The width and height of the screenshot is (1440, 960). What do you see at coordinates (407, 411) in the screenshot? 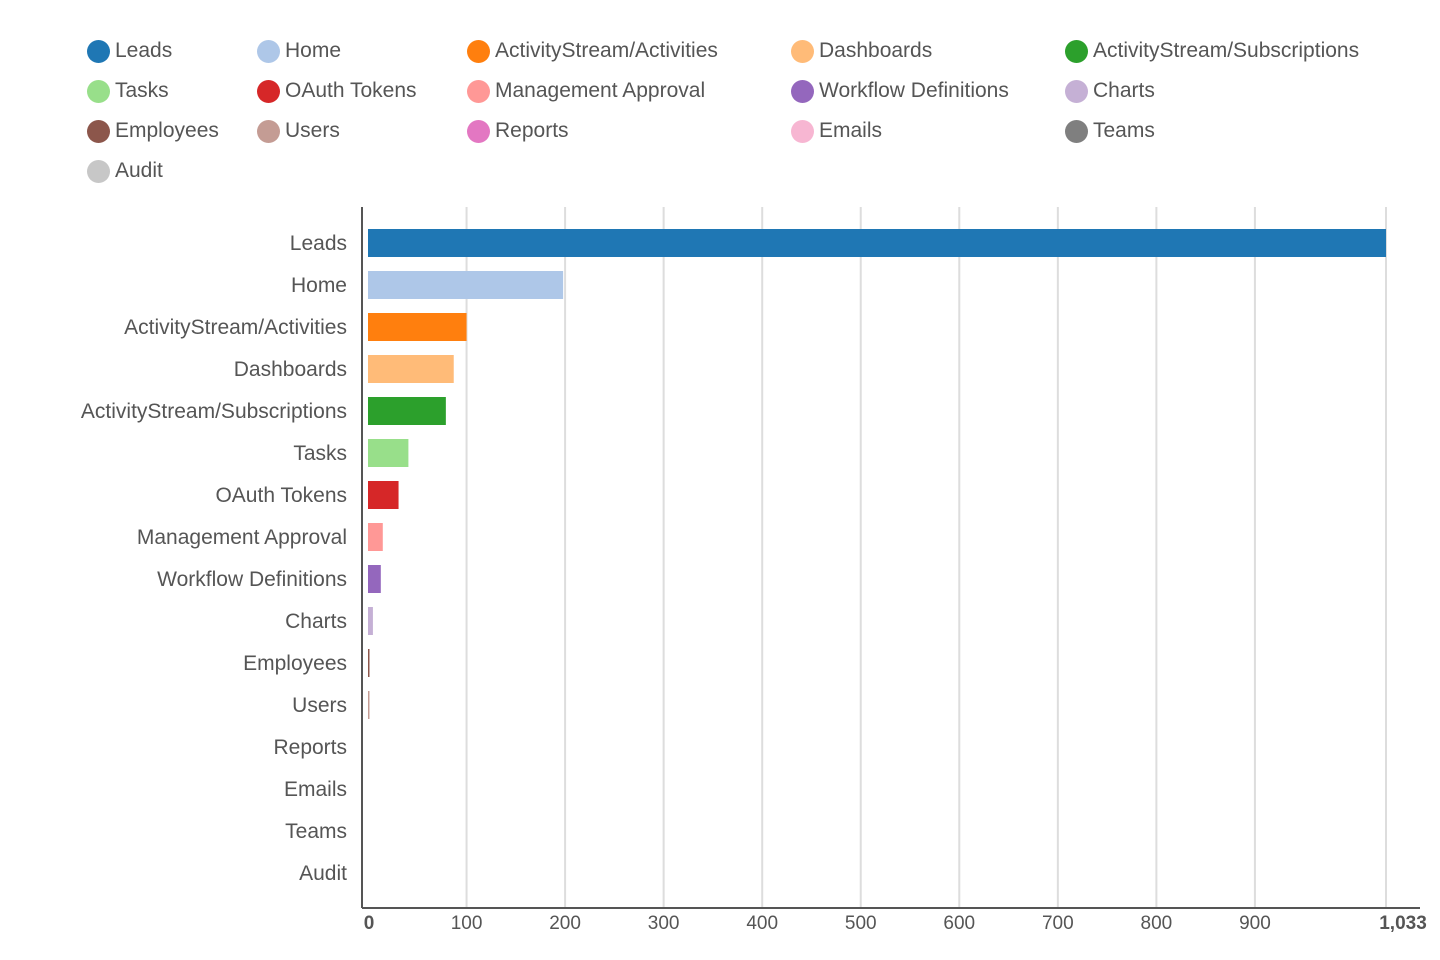
I see `bar-activitystream-subscriptions` at bounding box center [407, 411].